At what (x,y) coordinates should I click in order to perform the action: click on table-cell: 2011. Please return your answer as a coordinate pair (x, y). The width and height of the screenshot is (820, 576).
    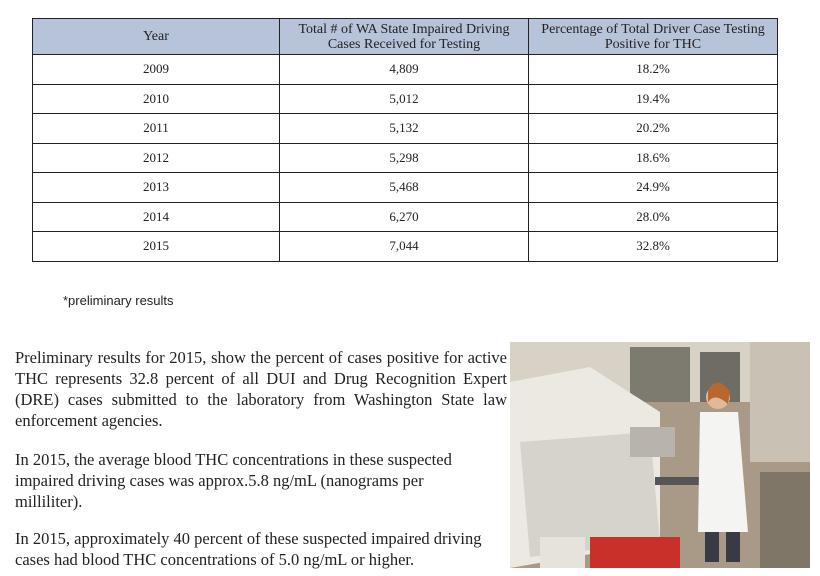
    Looking at the image, I should click on (156, 128).